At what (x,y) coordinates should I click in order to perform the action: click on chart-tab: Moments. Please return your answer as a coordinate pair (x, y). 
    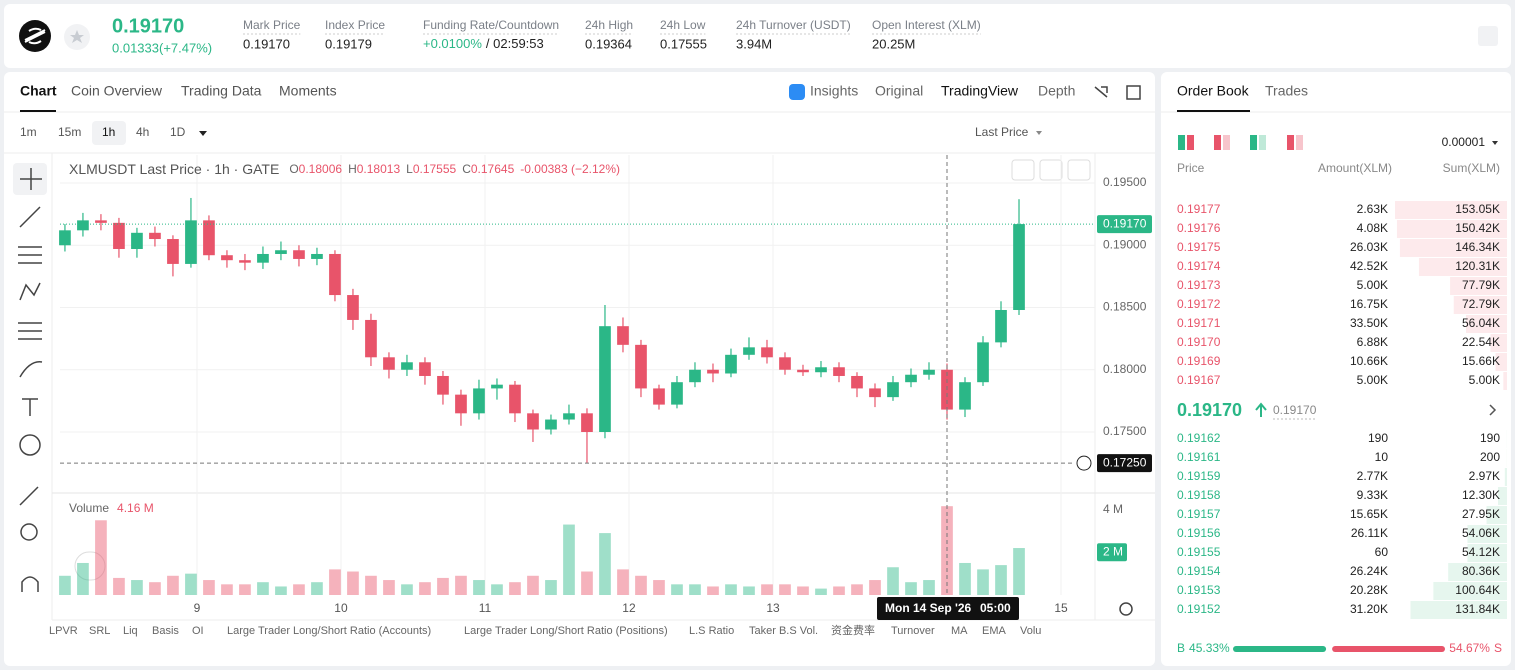
    Looking at the image, I should click on (308, 91).